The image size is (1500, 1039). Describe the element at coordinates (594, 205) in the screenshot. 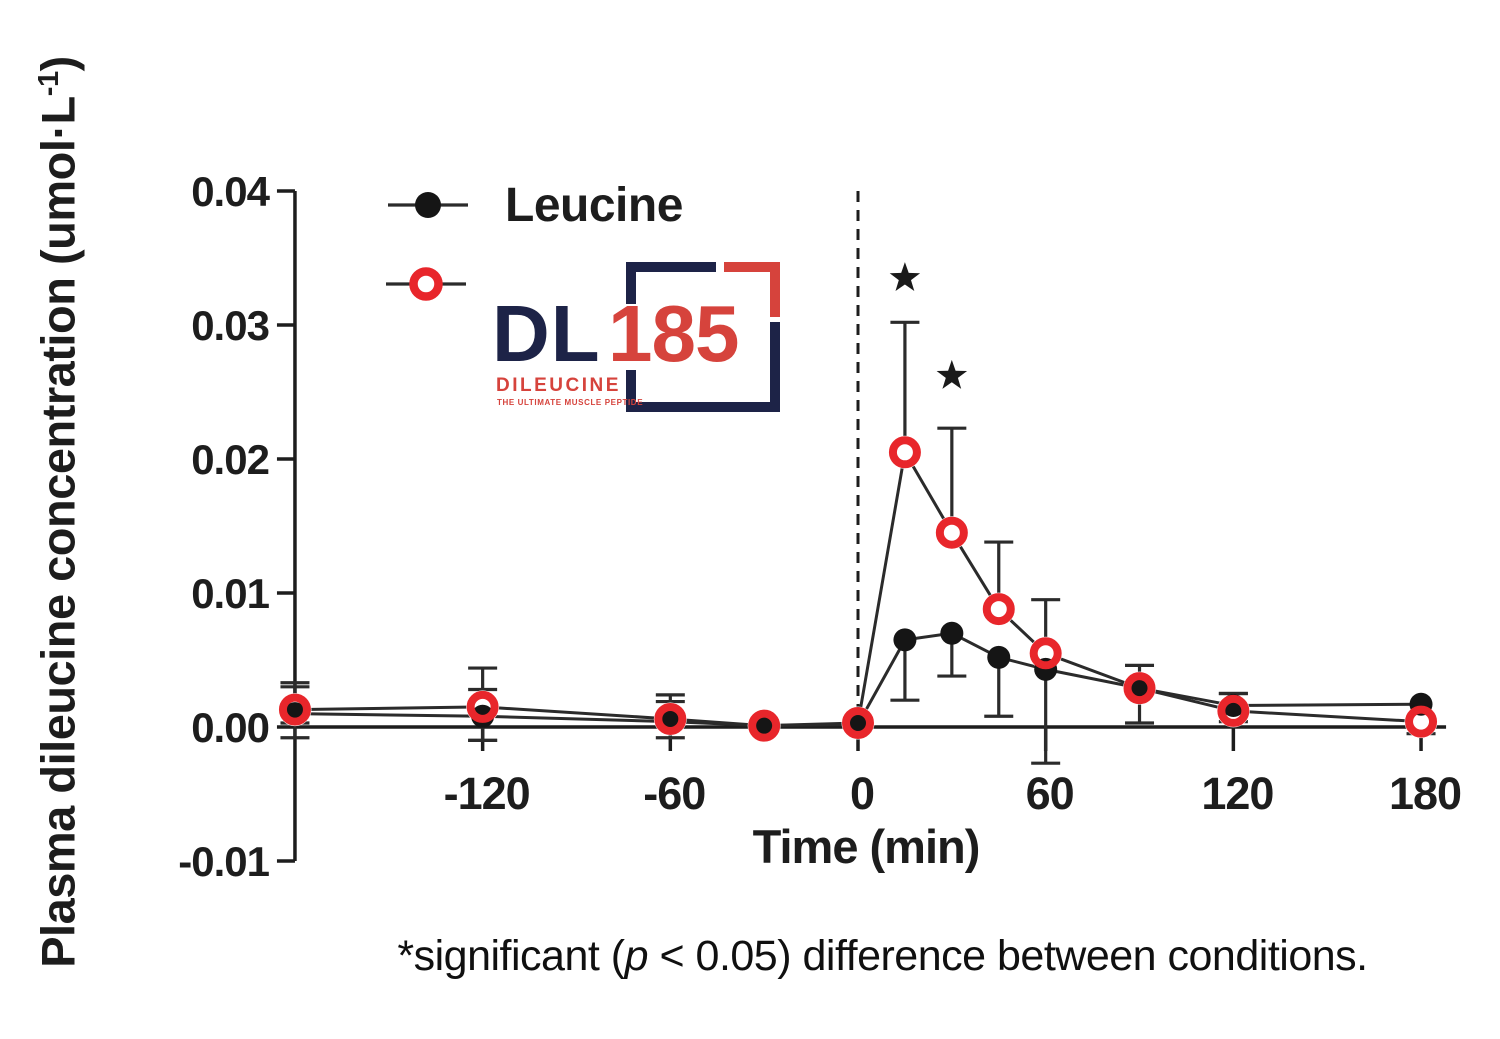

I see `legend-label-leucine: Leucine` at that location.